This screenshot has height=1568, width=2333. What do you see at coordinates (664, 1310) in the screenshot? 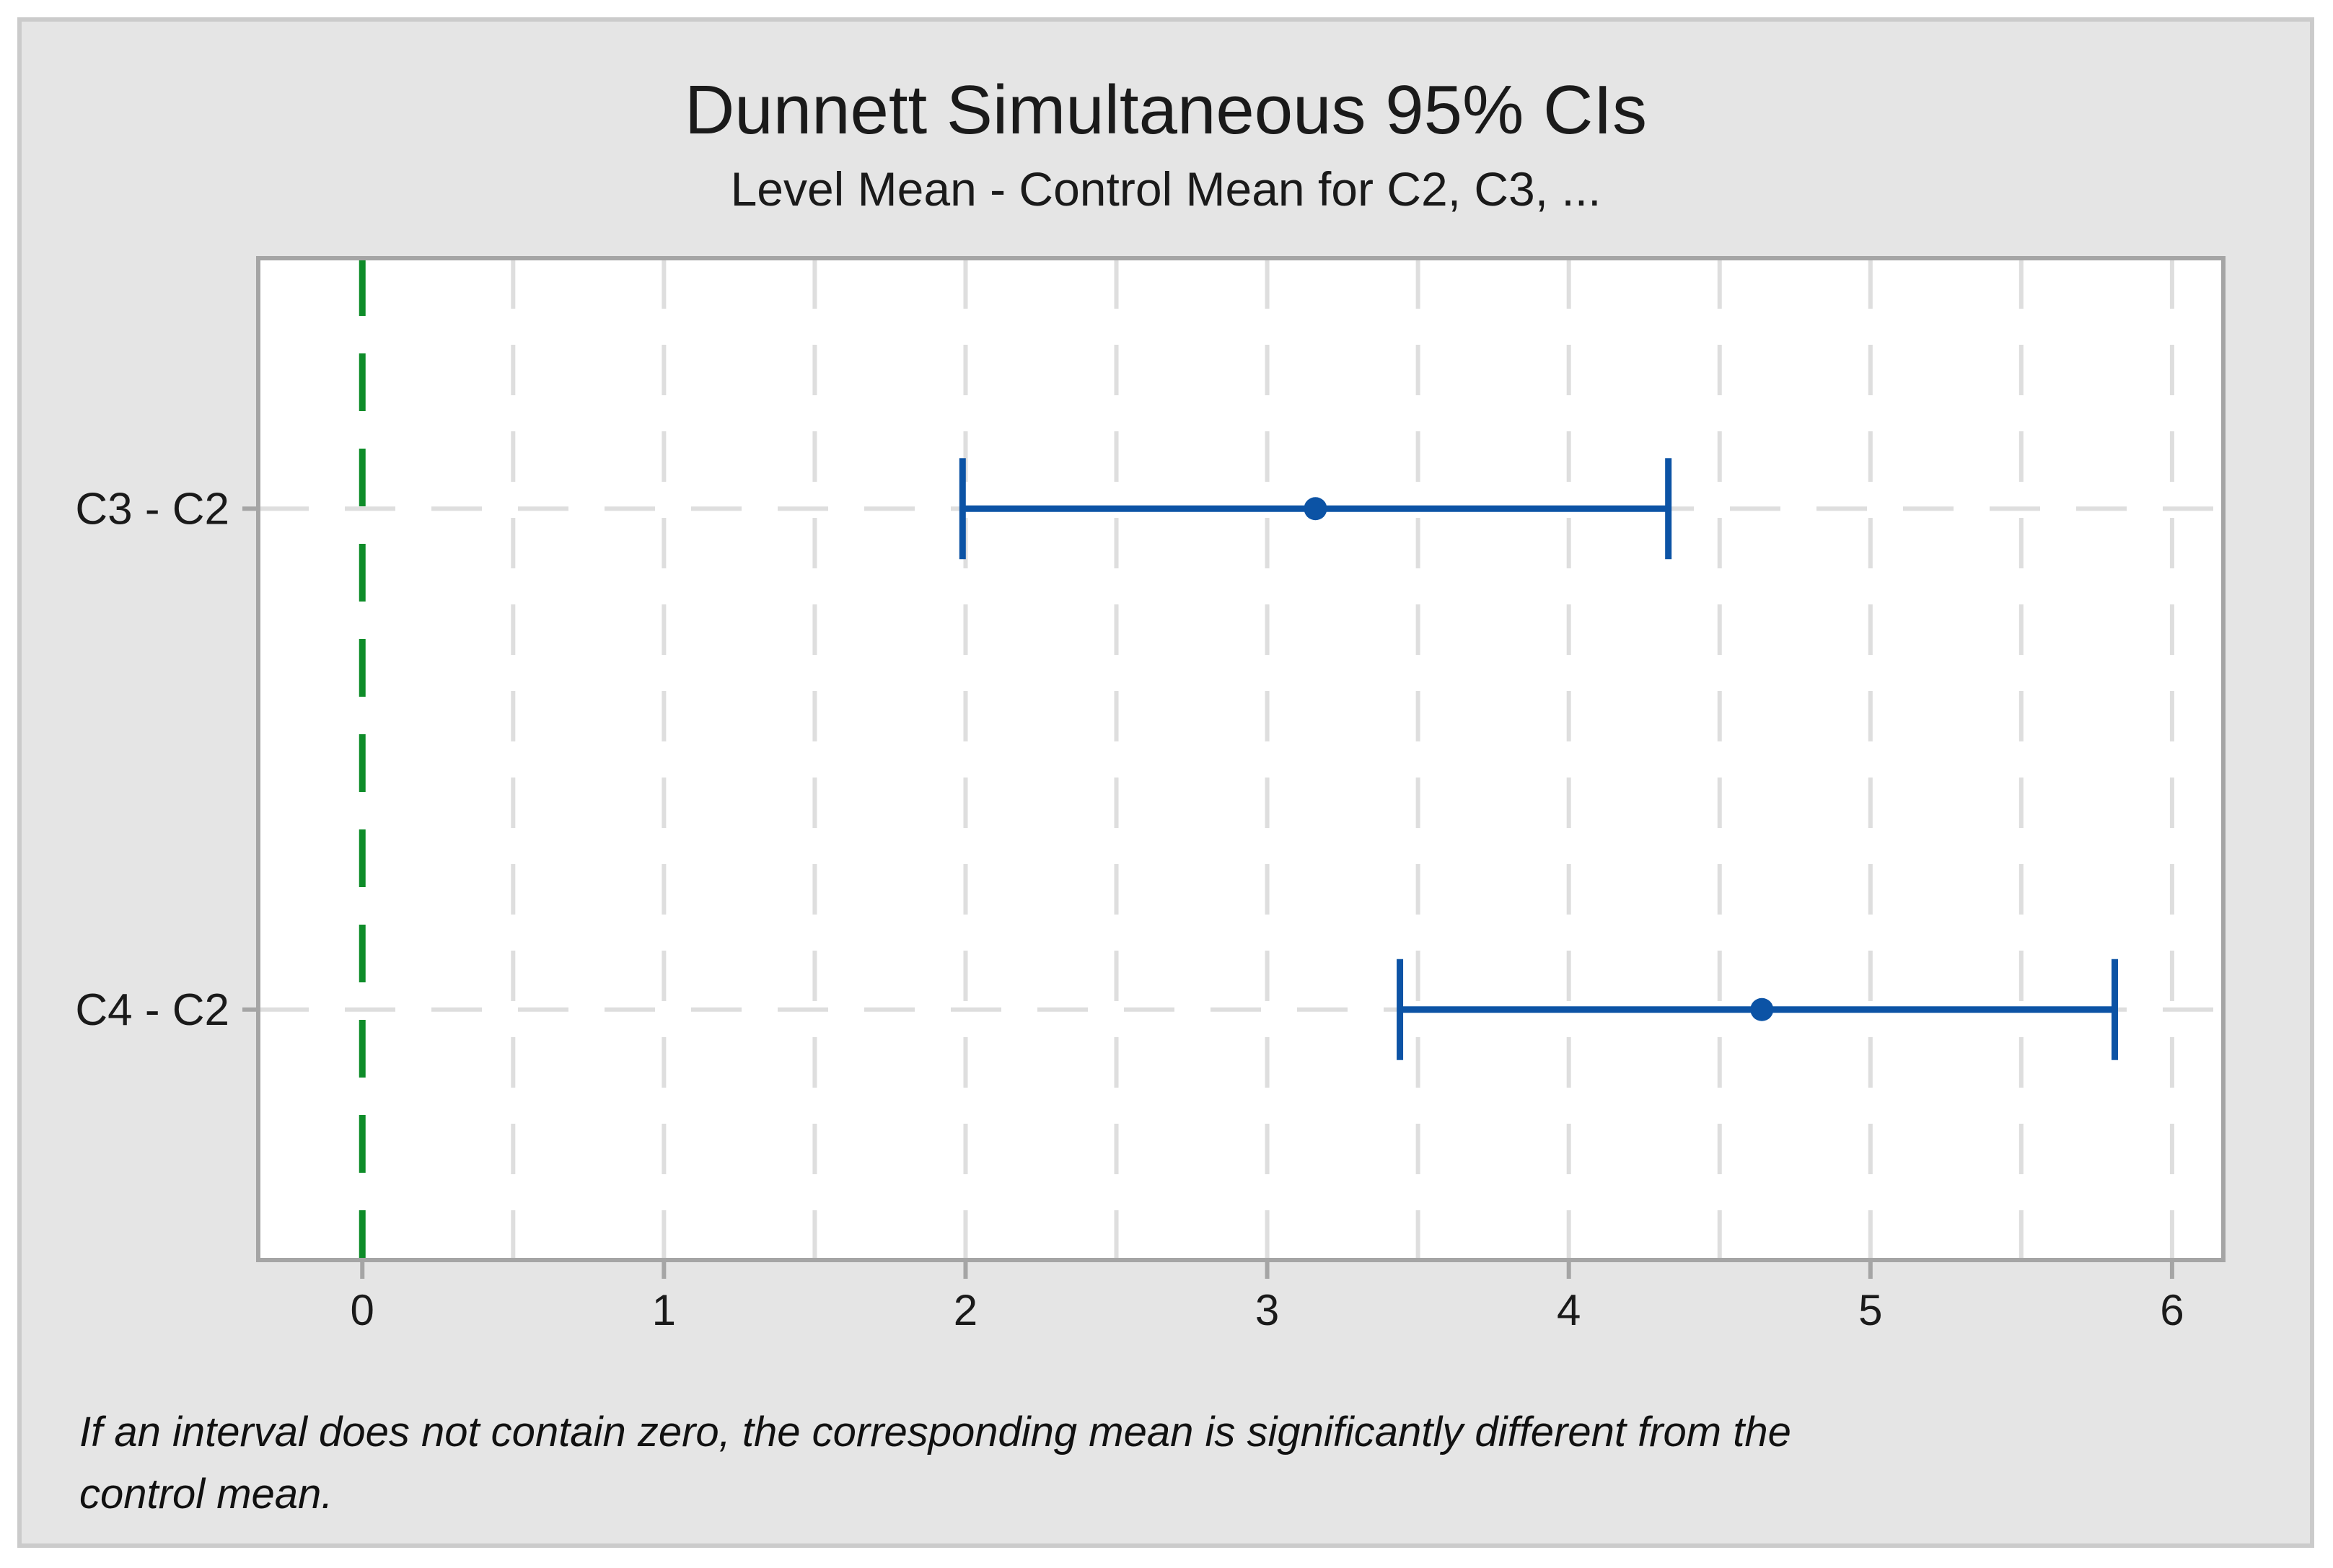
I see `x-axis-tick-label: 1` at bounding box center [664, 1310].